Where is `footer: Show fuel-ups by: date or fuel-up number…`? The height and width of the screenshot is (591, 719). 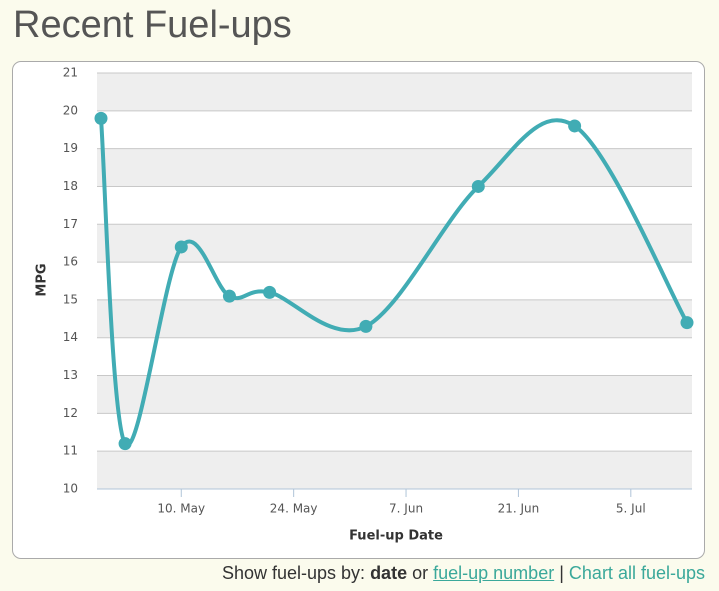
footer: Show fuel-ups by: date or fuel-up number… is located at coordinates (463, 573).